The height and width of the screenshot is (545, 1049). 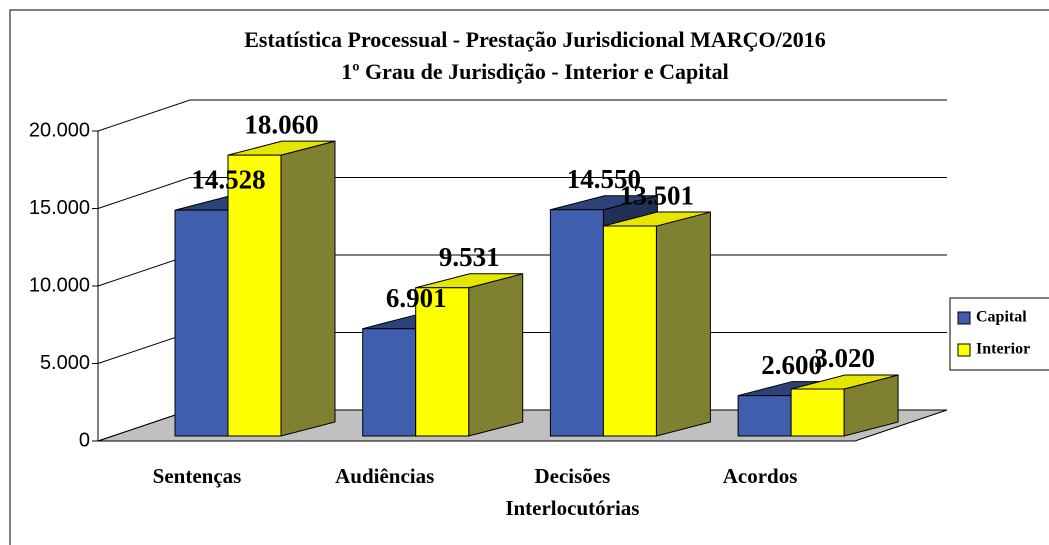 What do you see at coordinates (572, 492) in the screenshot?
I see `x-tick-label: Decisões Interlocutórias` at bounding box center [572, 492].